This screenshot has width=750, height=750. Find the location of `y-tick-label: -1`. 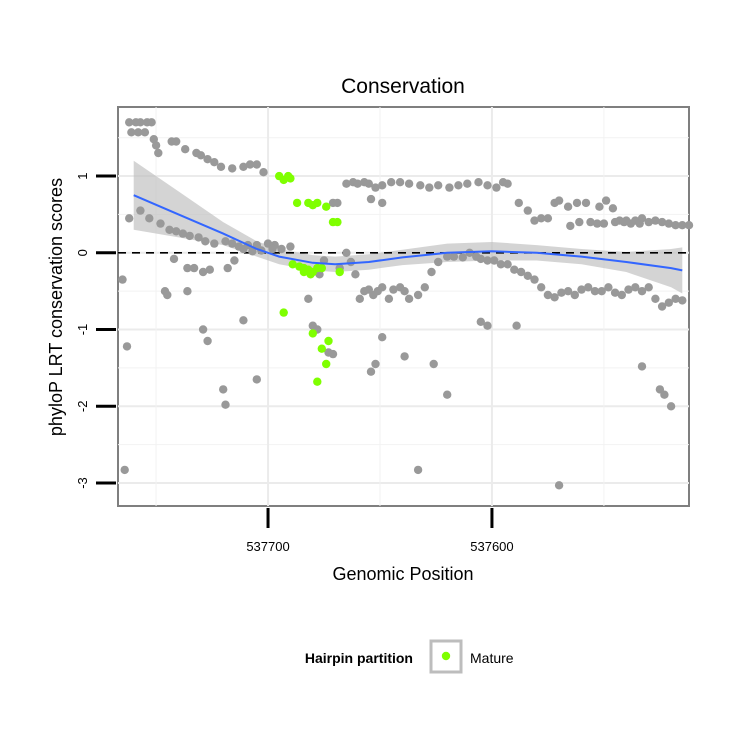

y-tick-label: -1 is located at coordinates (82, 330).